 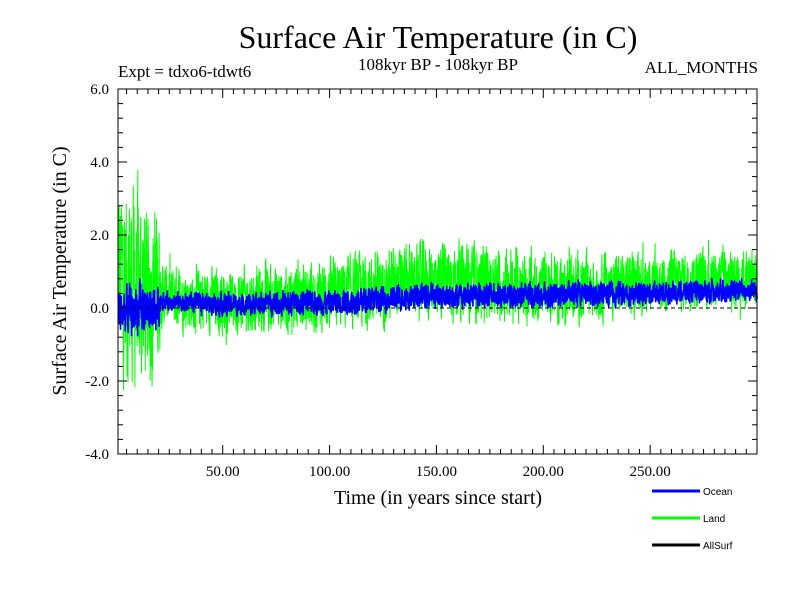 What do you see at coordinates (99, 236) in the screenshot?
I see `y-tick-label: 2.0` at bounding box center [99, 236].